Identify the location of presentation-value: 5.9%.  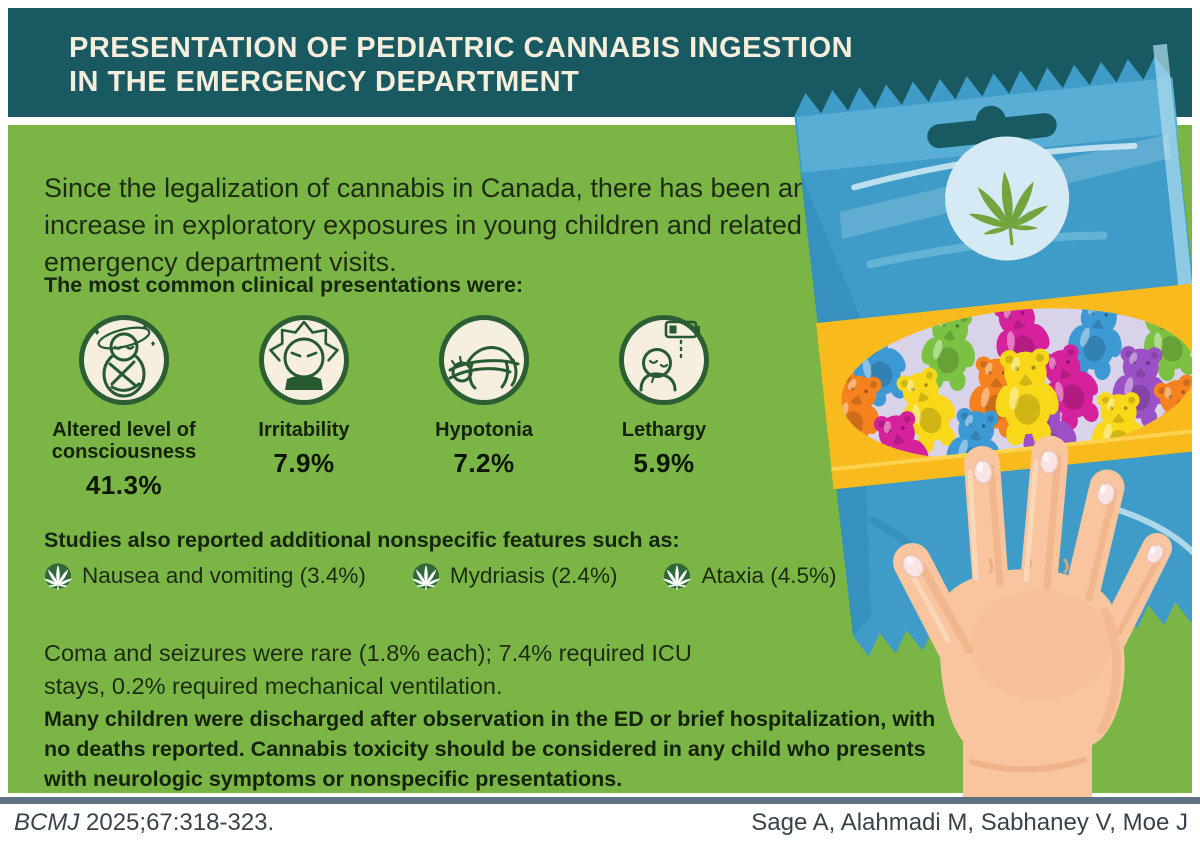
(664, 463).